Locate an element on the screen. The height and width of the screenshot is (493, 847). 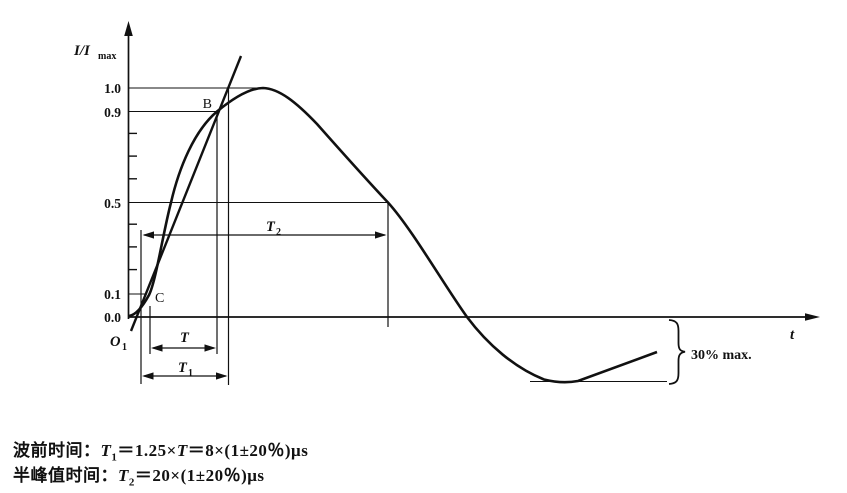
virtual-front-line is located at coordinates (186, 193).